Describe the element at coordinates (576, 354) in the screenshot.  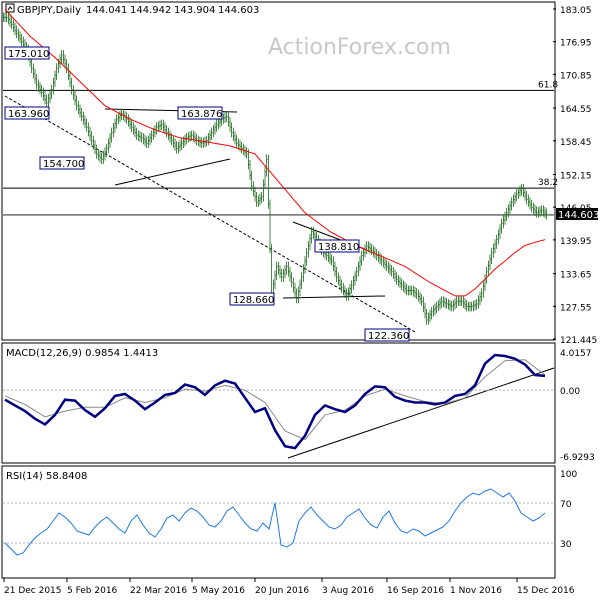
I see `macd-tick-label: 4.0157` at that location.